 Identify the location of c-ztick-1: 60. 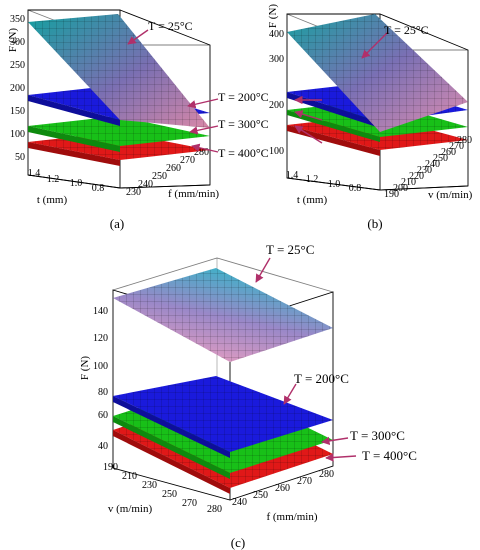
(103, 415).